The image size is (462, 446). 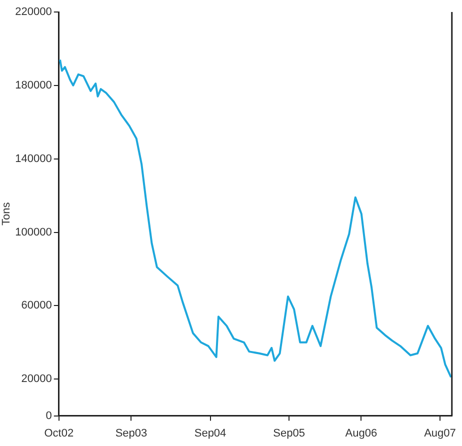 What do you see at coordinates (33, 12) in the screenshot?
I see `y-tick-label: 220000` at bounding box center [33, 12].